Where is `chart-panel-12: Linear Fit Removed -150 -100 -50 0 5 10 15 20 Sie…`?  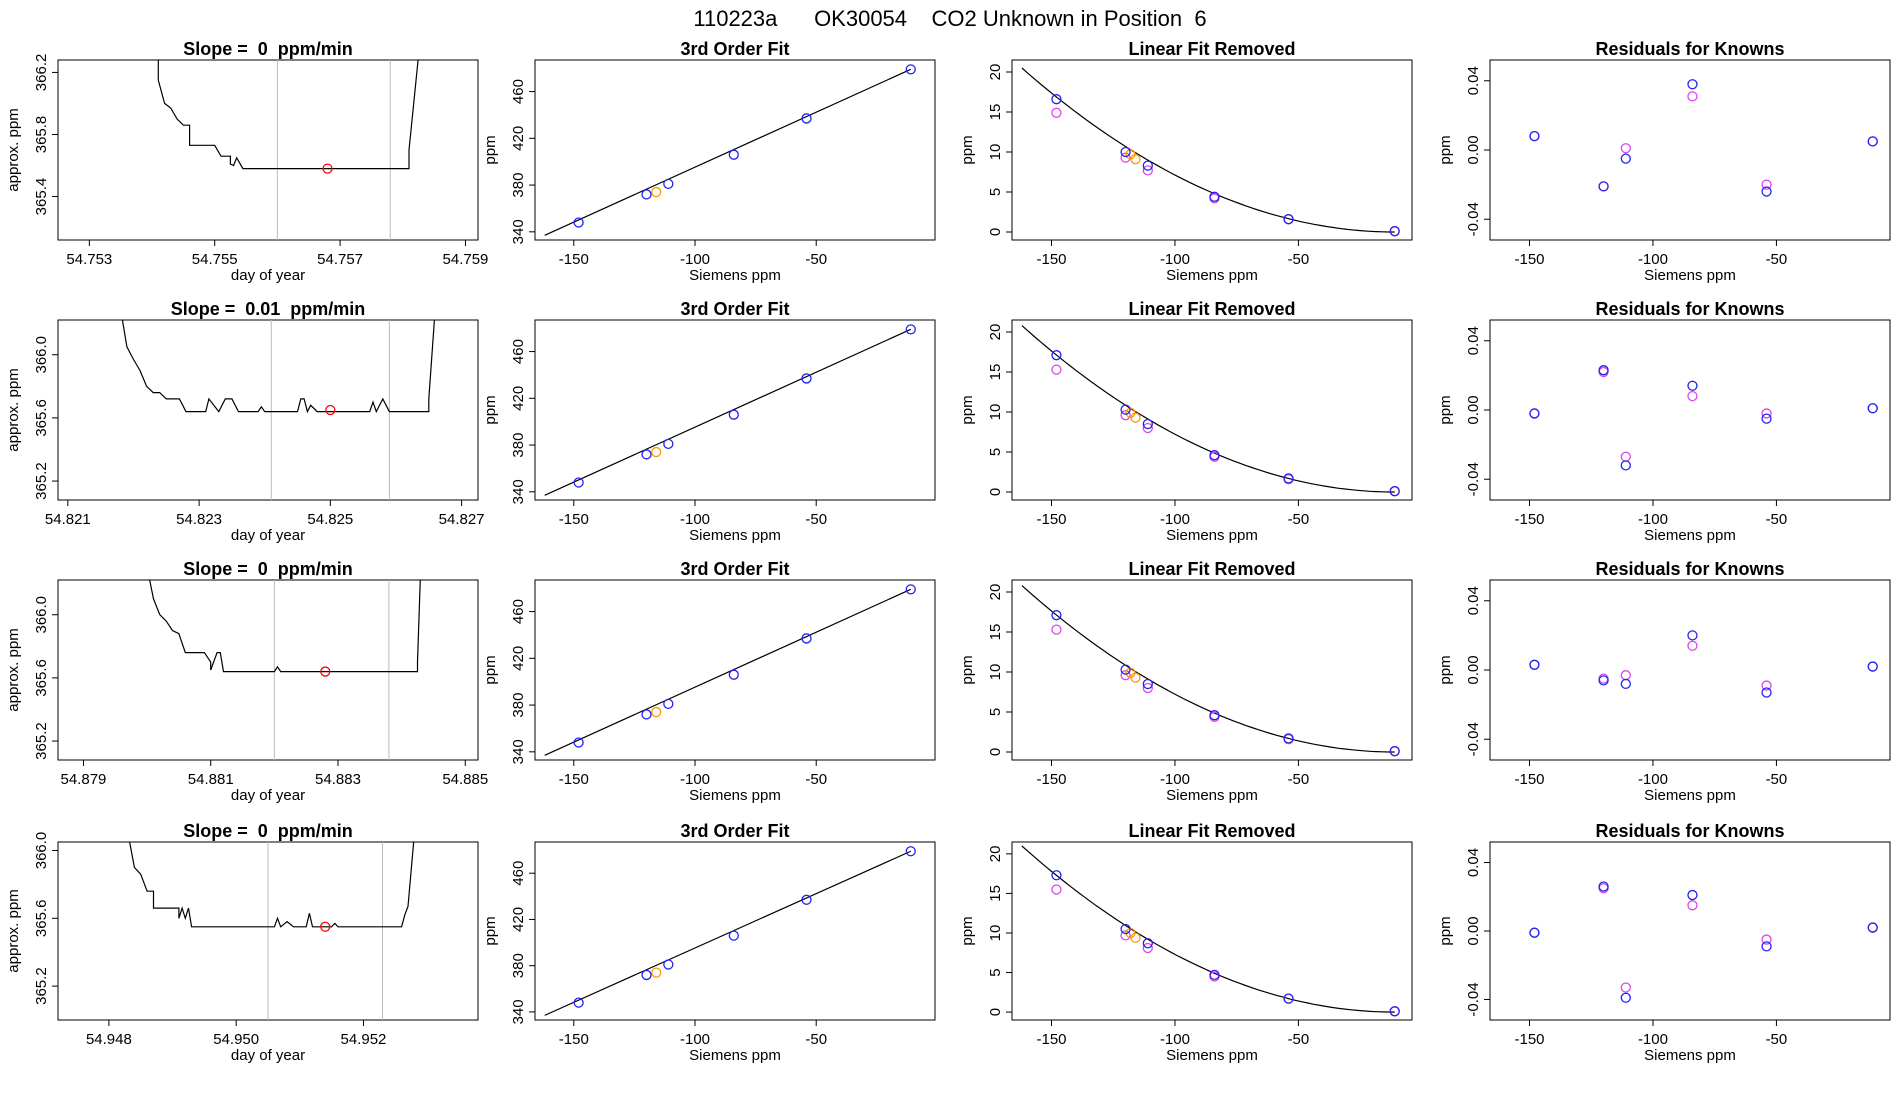 chart-panel-12: Linear Fit Removed -150 -100 -50 0 5 10 15 20 Sie… is located at coordinates (1186, 942).